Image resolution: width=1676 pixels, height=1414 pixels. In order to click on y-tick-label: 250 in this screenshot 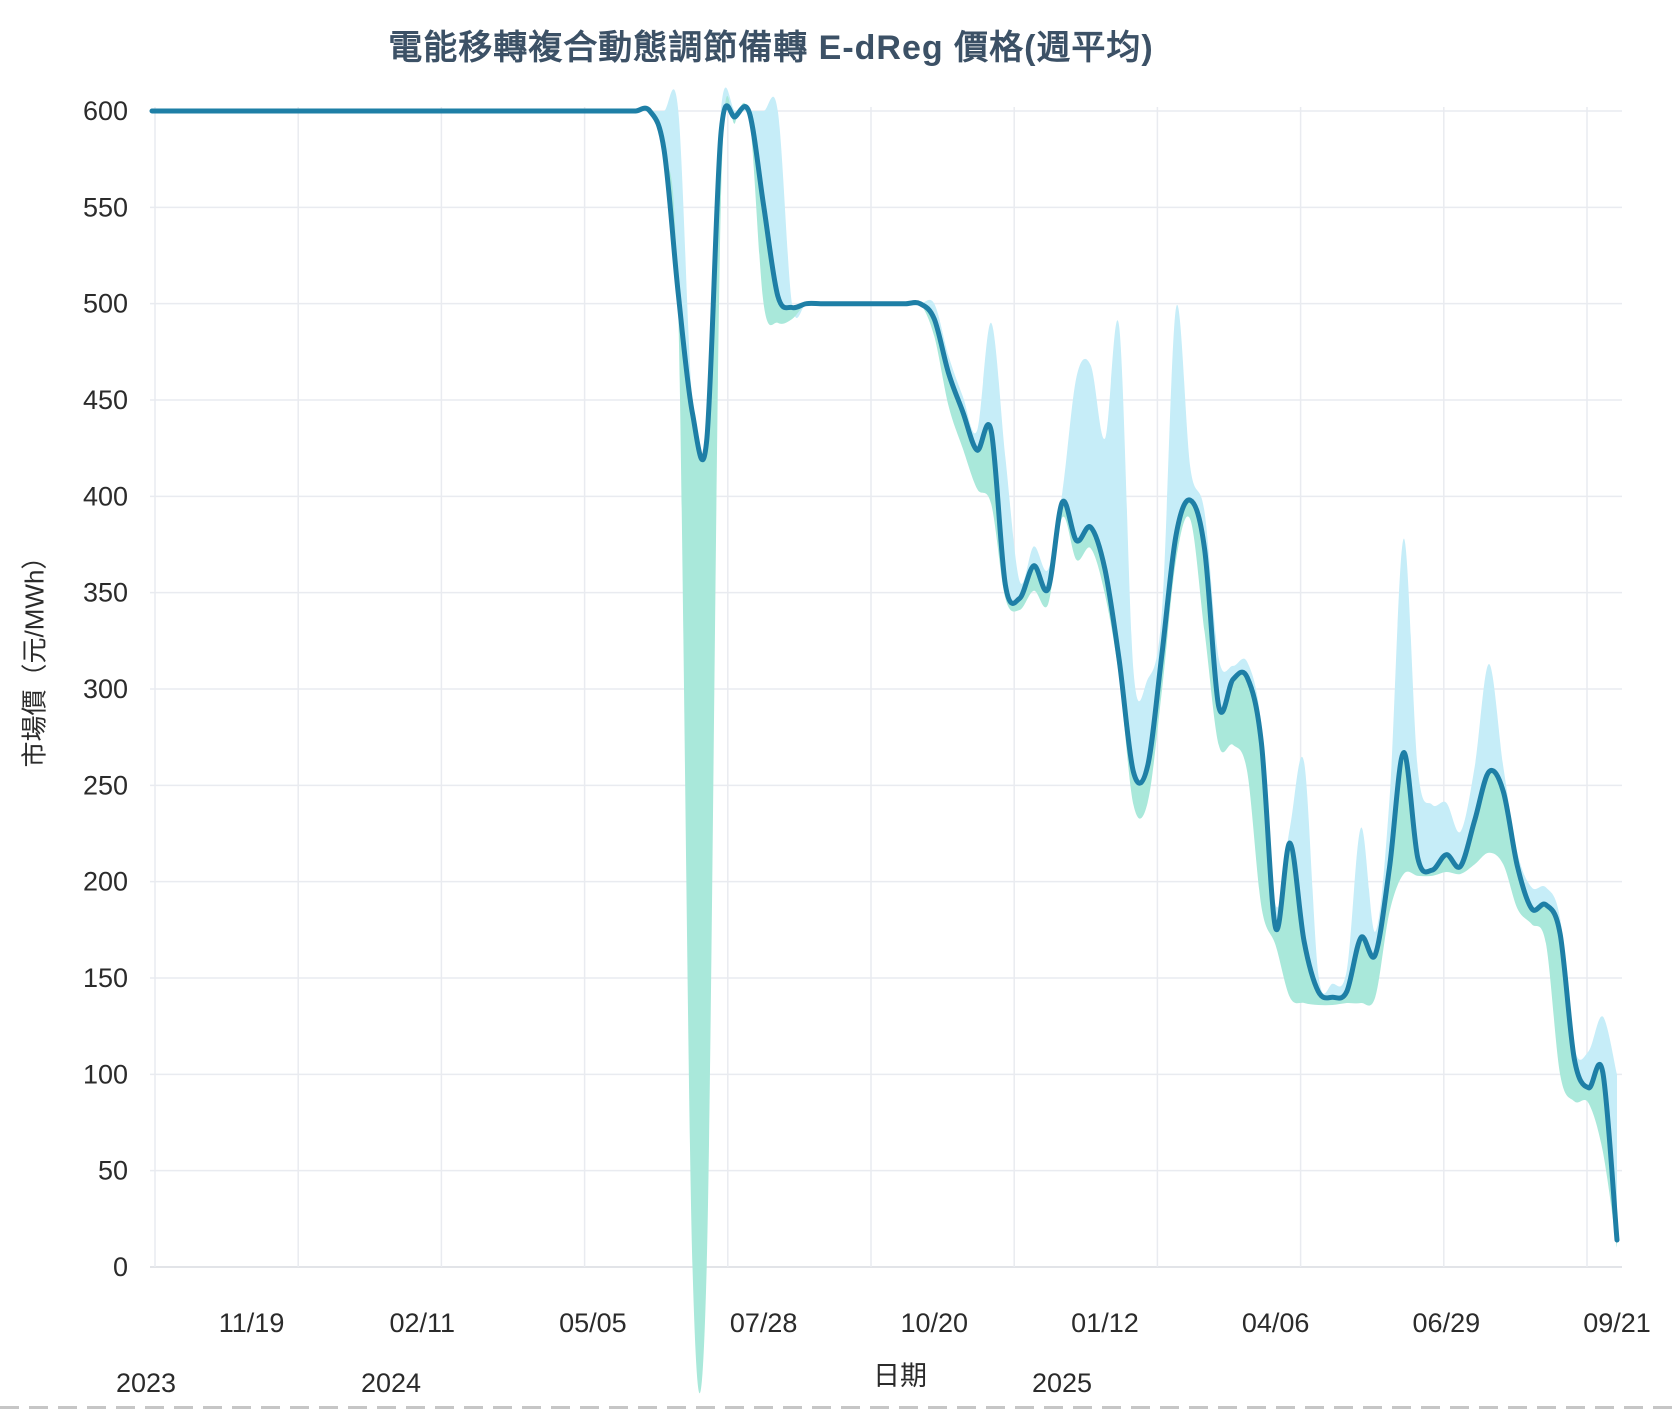, I will do `click(105, 785)`.